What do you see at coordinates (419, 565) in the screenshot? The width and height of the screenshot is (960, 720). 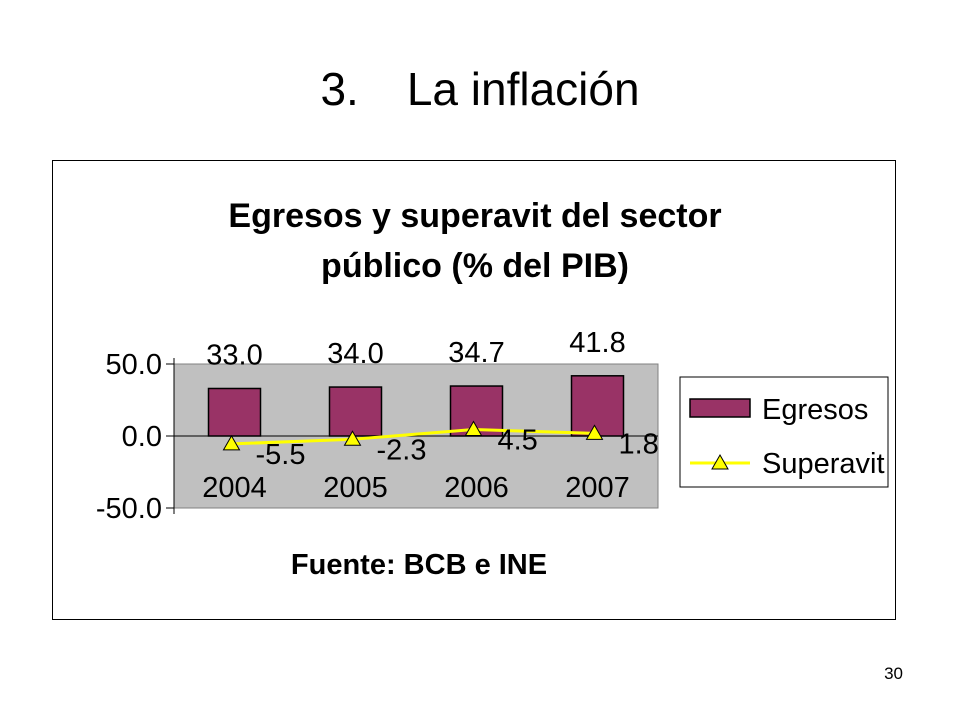 I see `chart-source: Fuente: BCB e INE` at bounding box center [419, 565].